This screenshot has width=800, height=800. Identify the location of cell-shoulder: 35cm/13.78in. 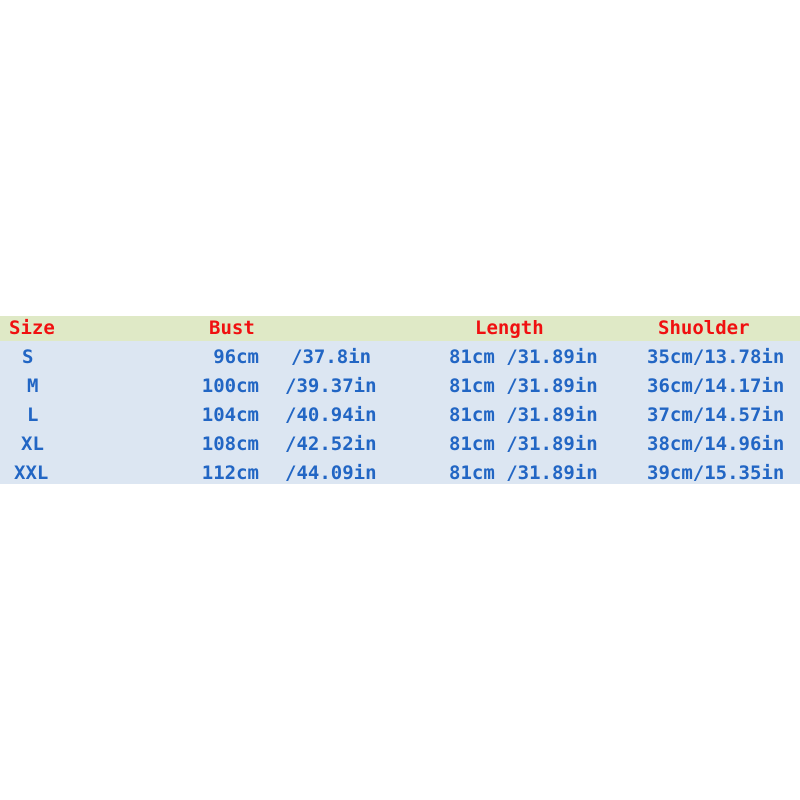
(716, 357).